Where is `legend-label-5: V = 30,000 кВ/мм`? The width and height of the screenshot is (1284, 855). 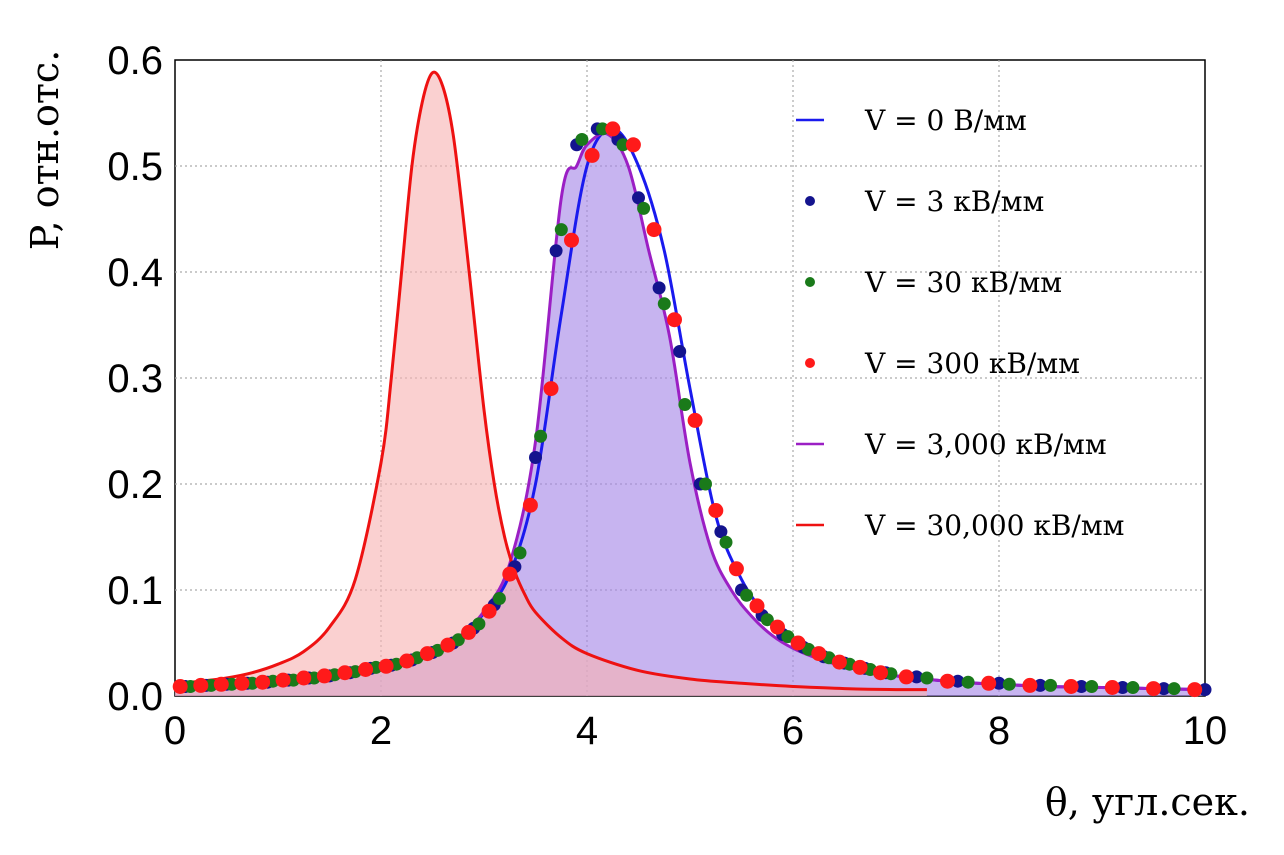
legend-label-5: V = 30,000 кВ/мм is located at coordinates (994, 525).